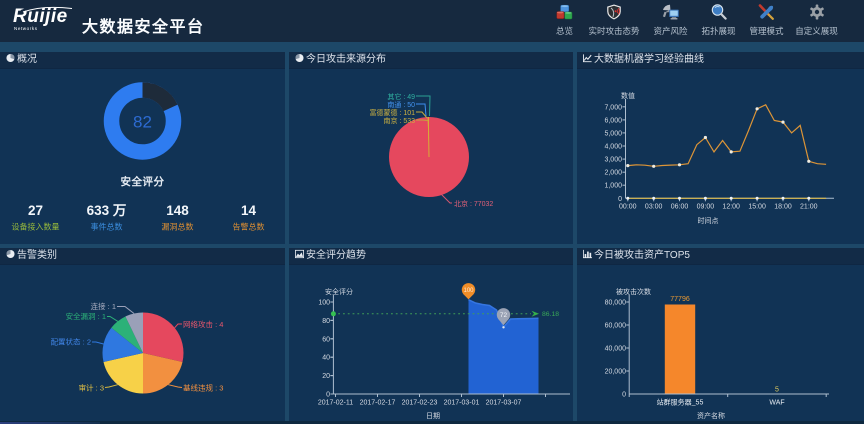 The height and width of the screenshot is (424, 864). I want to click on svg-text: 12:00, so click(731, 207).